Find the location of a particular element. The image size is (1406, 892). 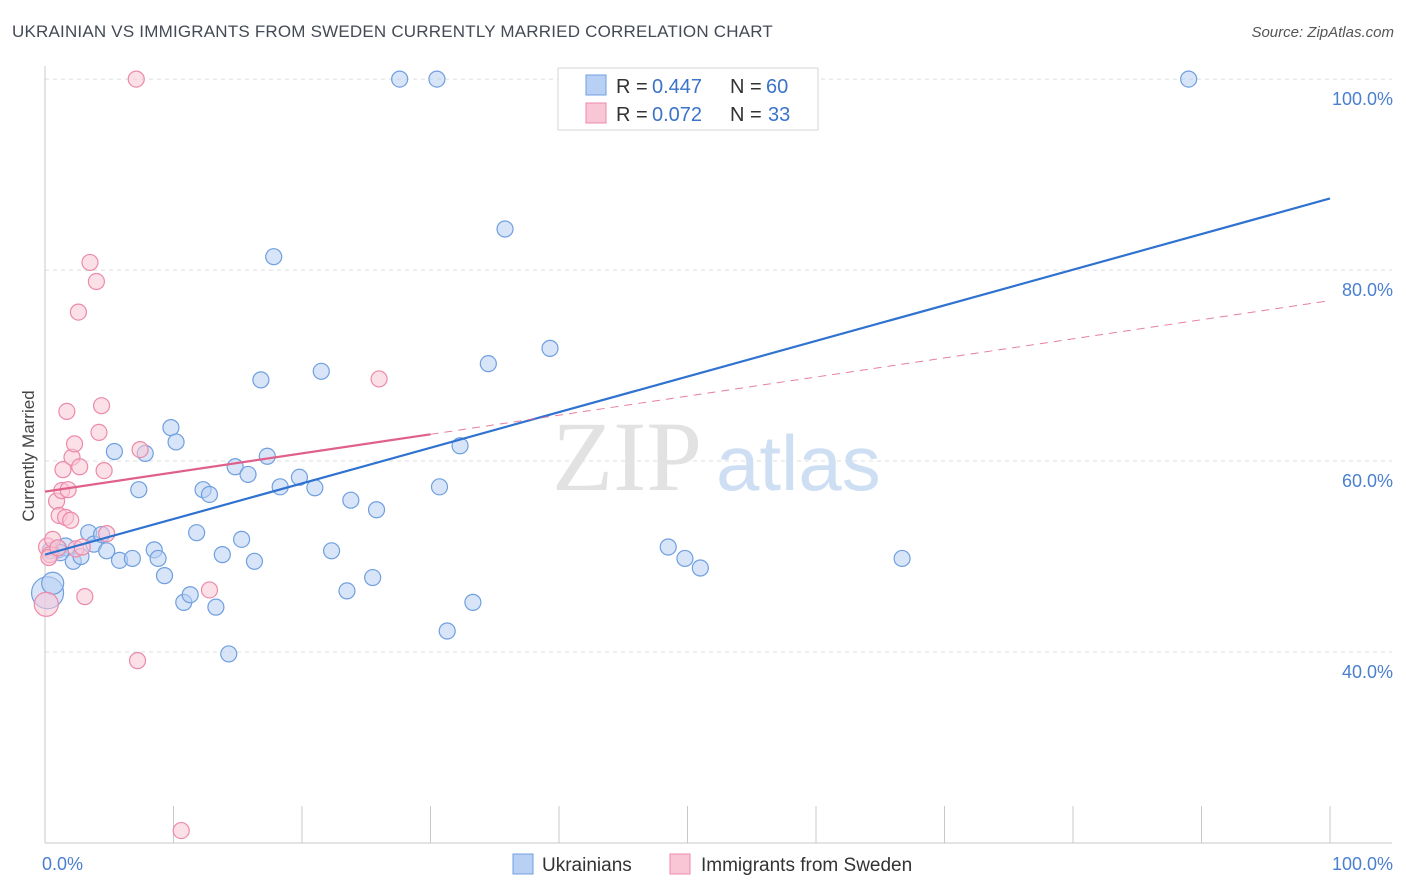

sweden-trend-extension is located at coordinates (880, 367).